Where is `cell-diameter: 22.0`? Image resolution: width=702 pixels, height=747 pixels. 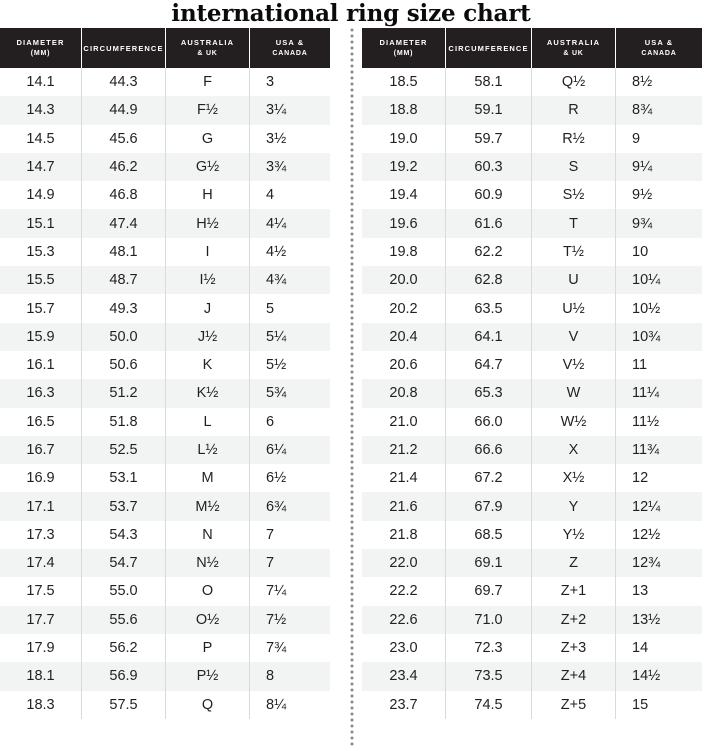
cell-diameter: 22.0 is located at coordinates (404, 563).